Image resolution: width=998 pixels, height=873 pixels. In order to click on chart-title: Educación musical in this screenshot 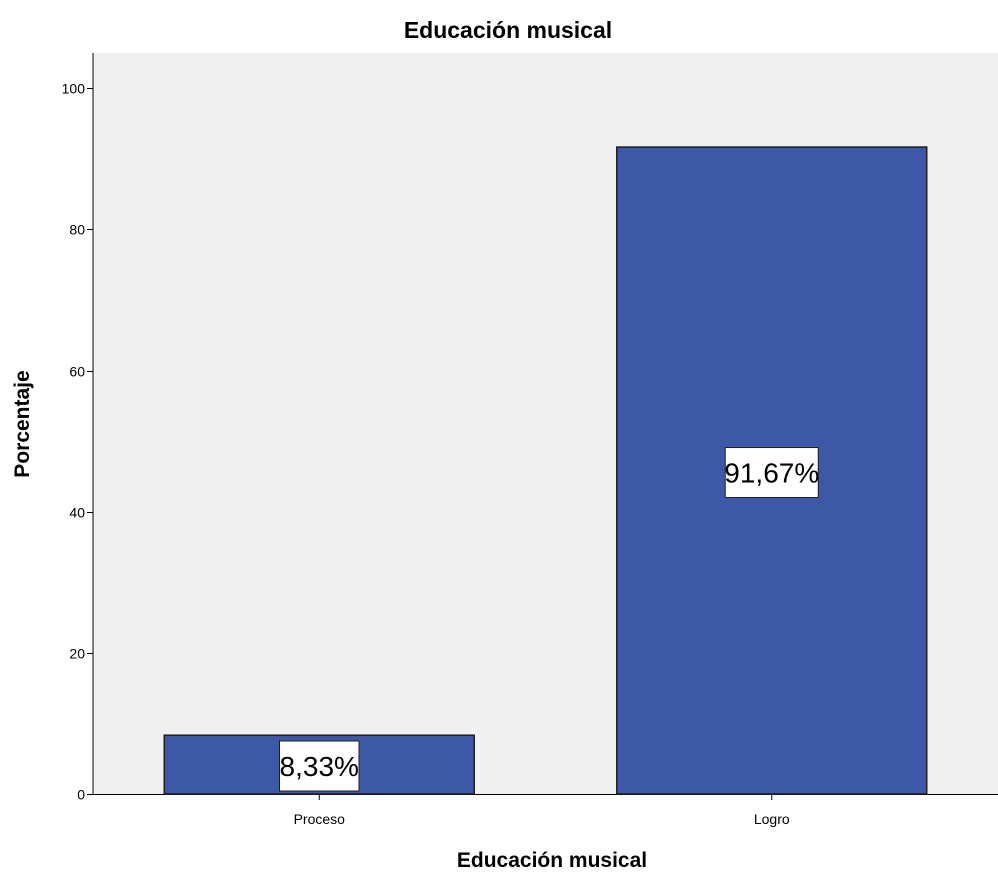, I will do `click(508, 30)`.